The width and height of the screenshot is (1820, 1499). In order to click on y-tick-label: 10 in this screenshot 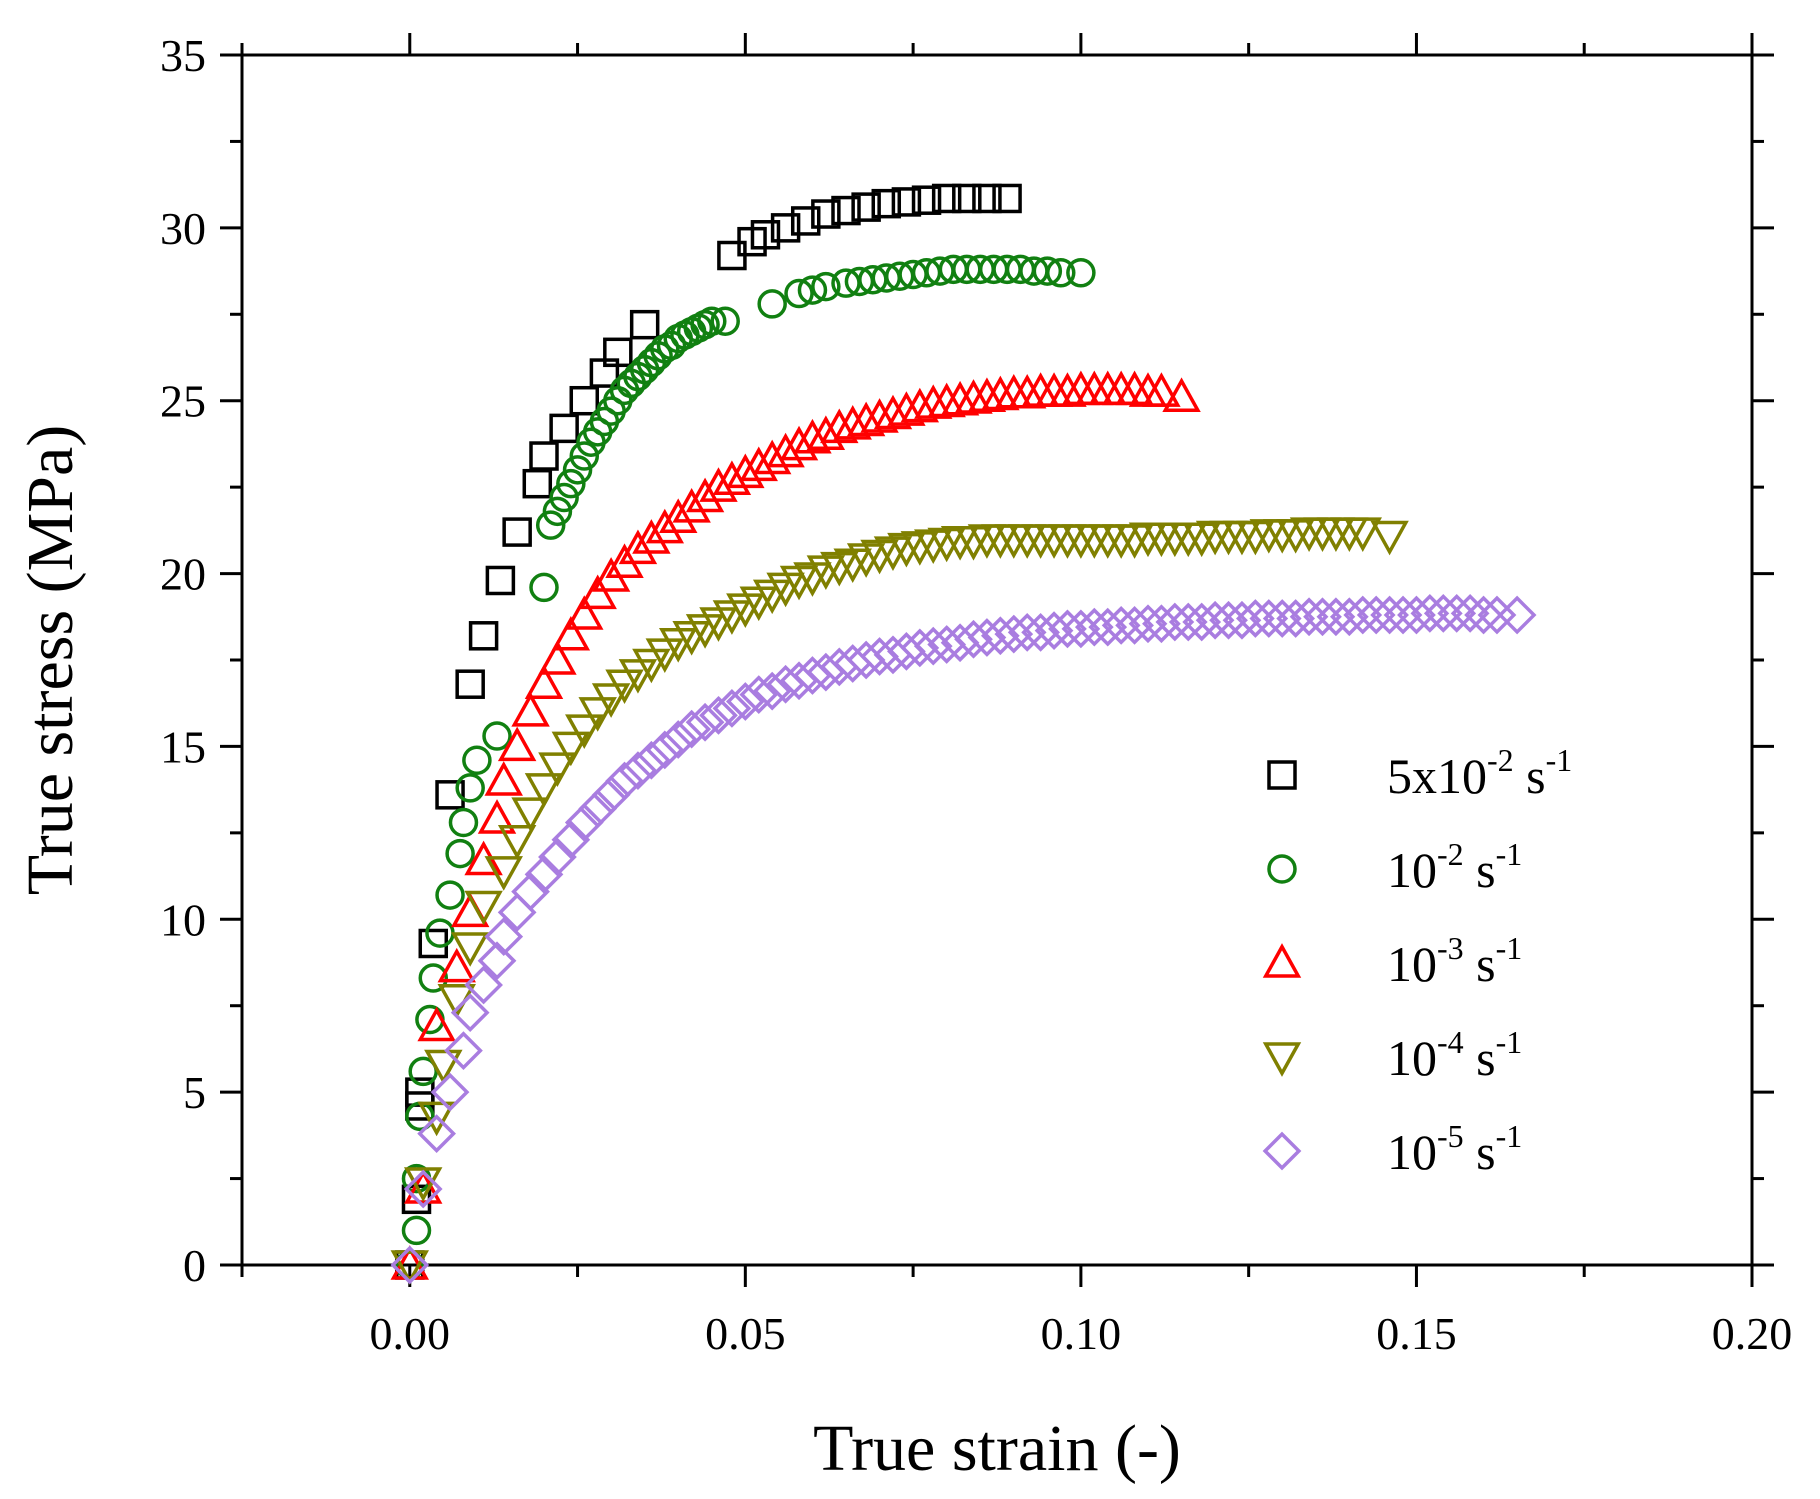, I will do `click(183, 919)`.